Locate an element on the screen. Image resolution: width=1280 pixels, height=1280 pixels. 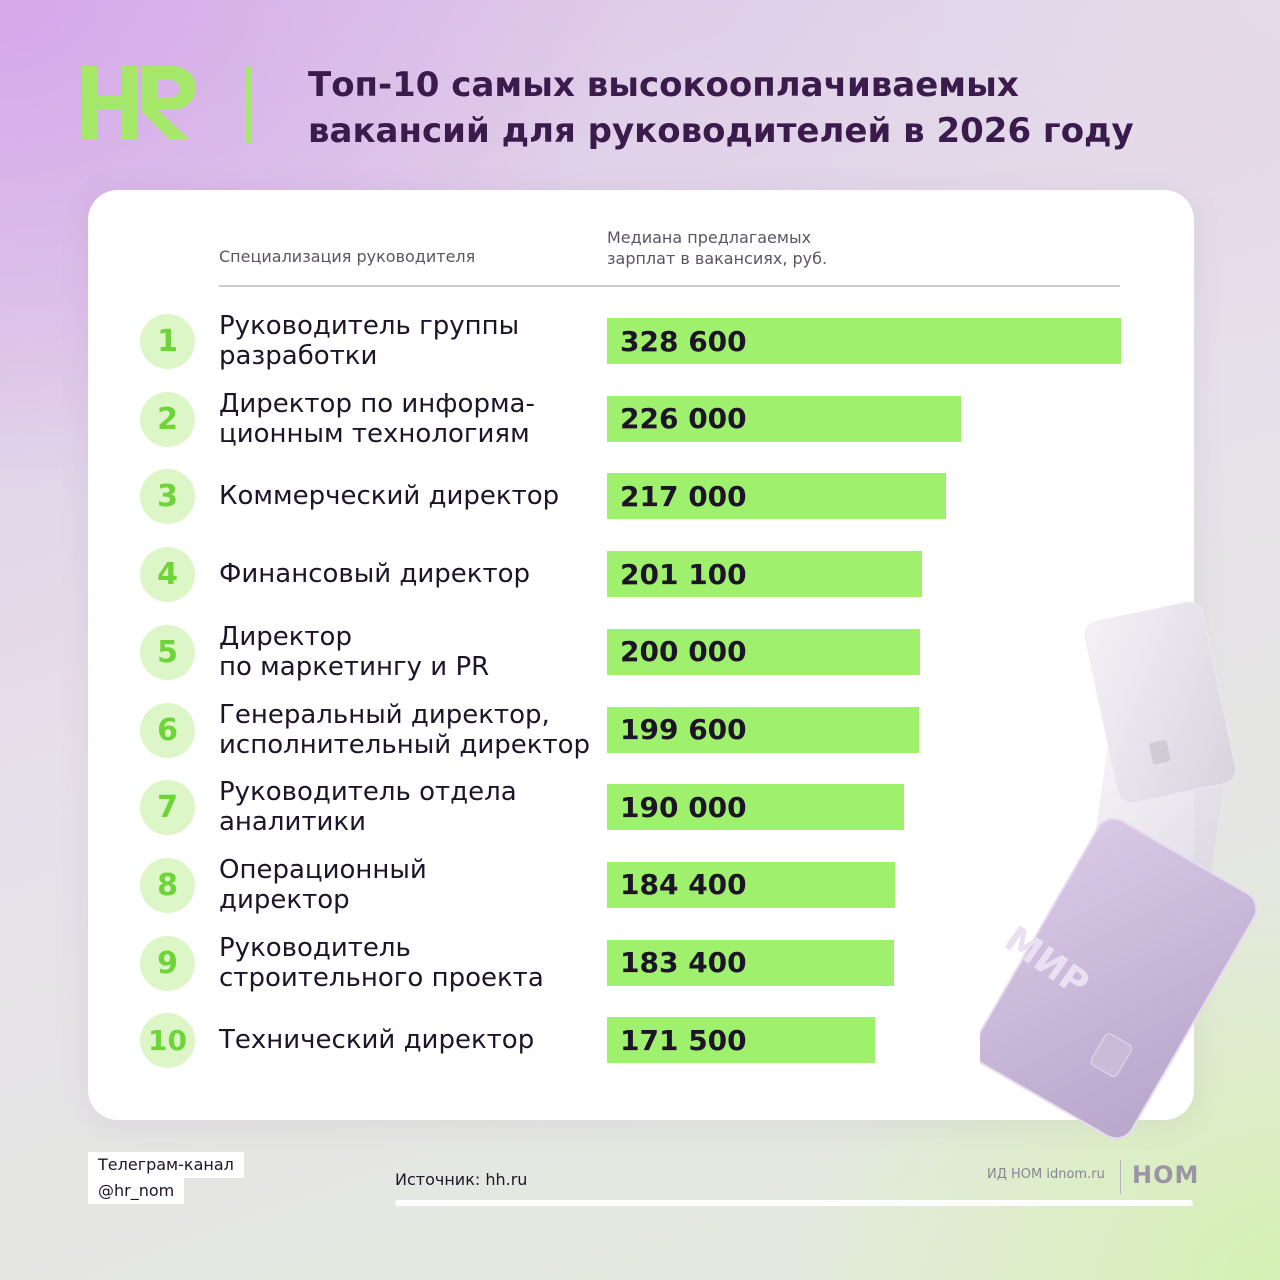
category-label-line: Технический директор is located at coordinates (377, 1040).